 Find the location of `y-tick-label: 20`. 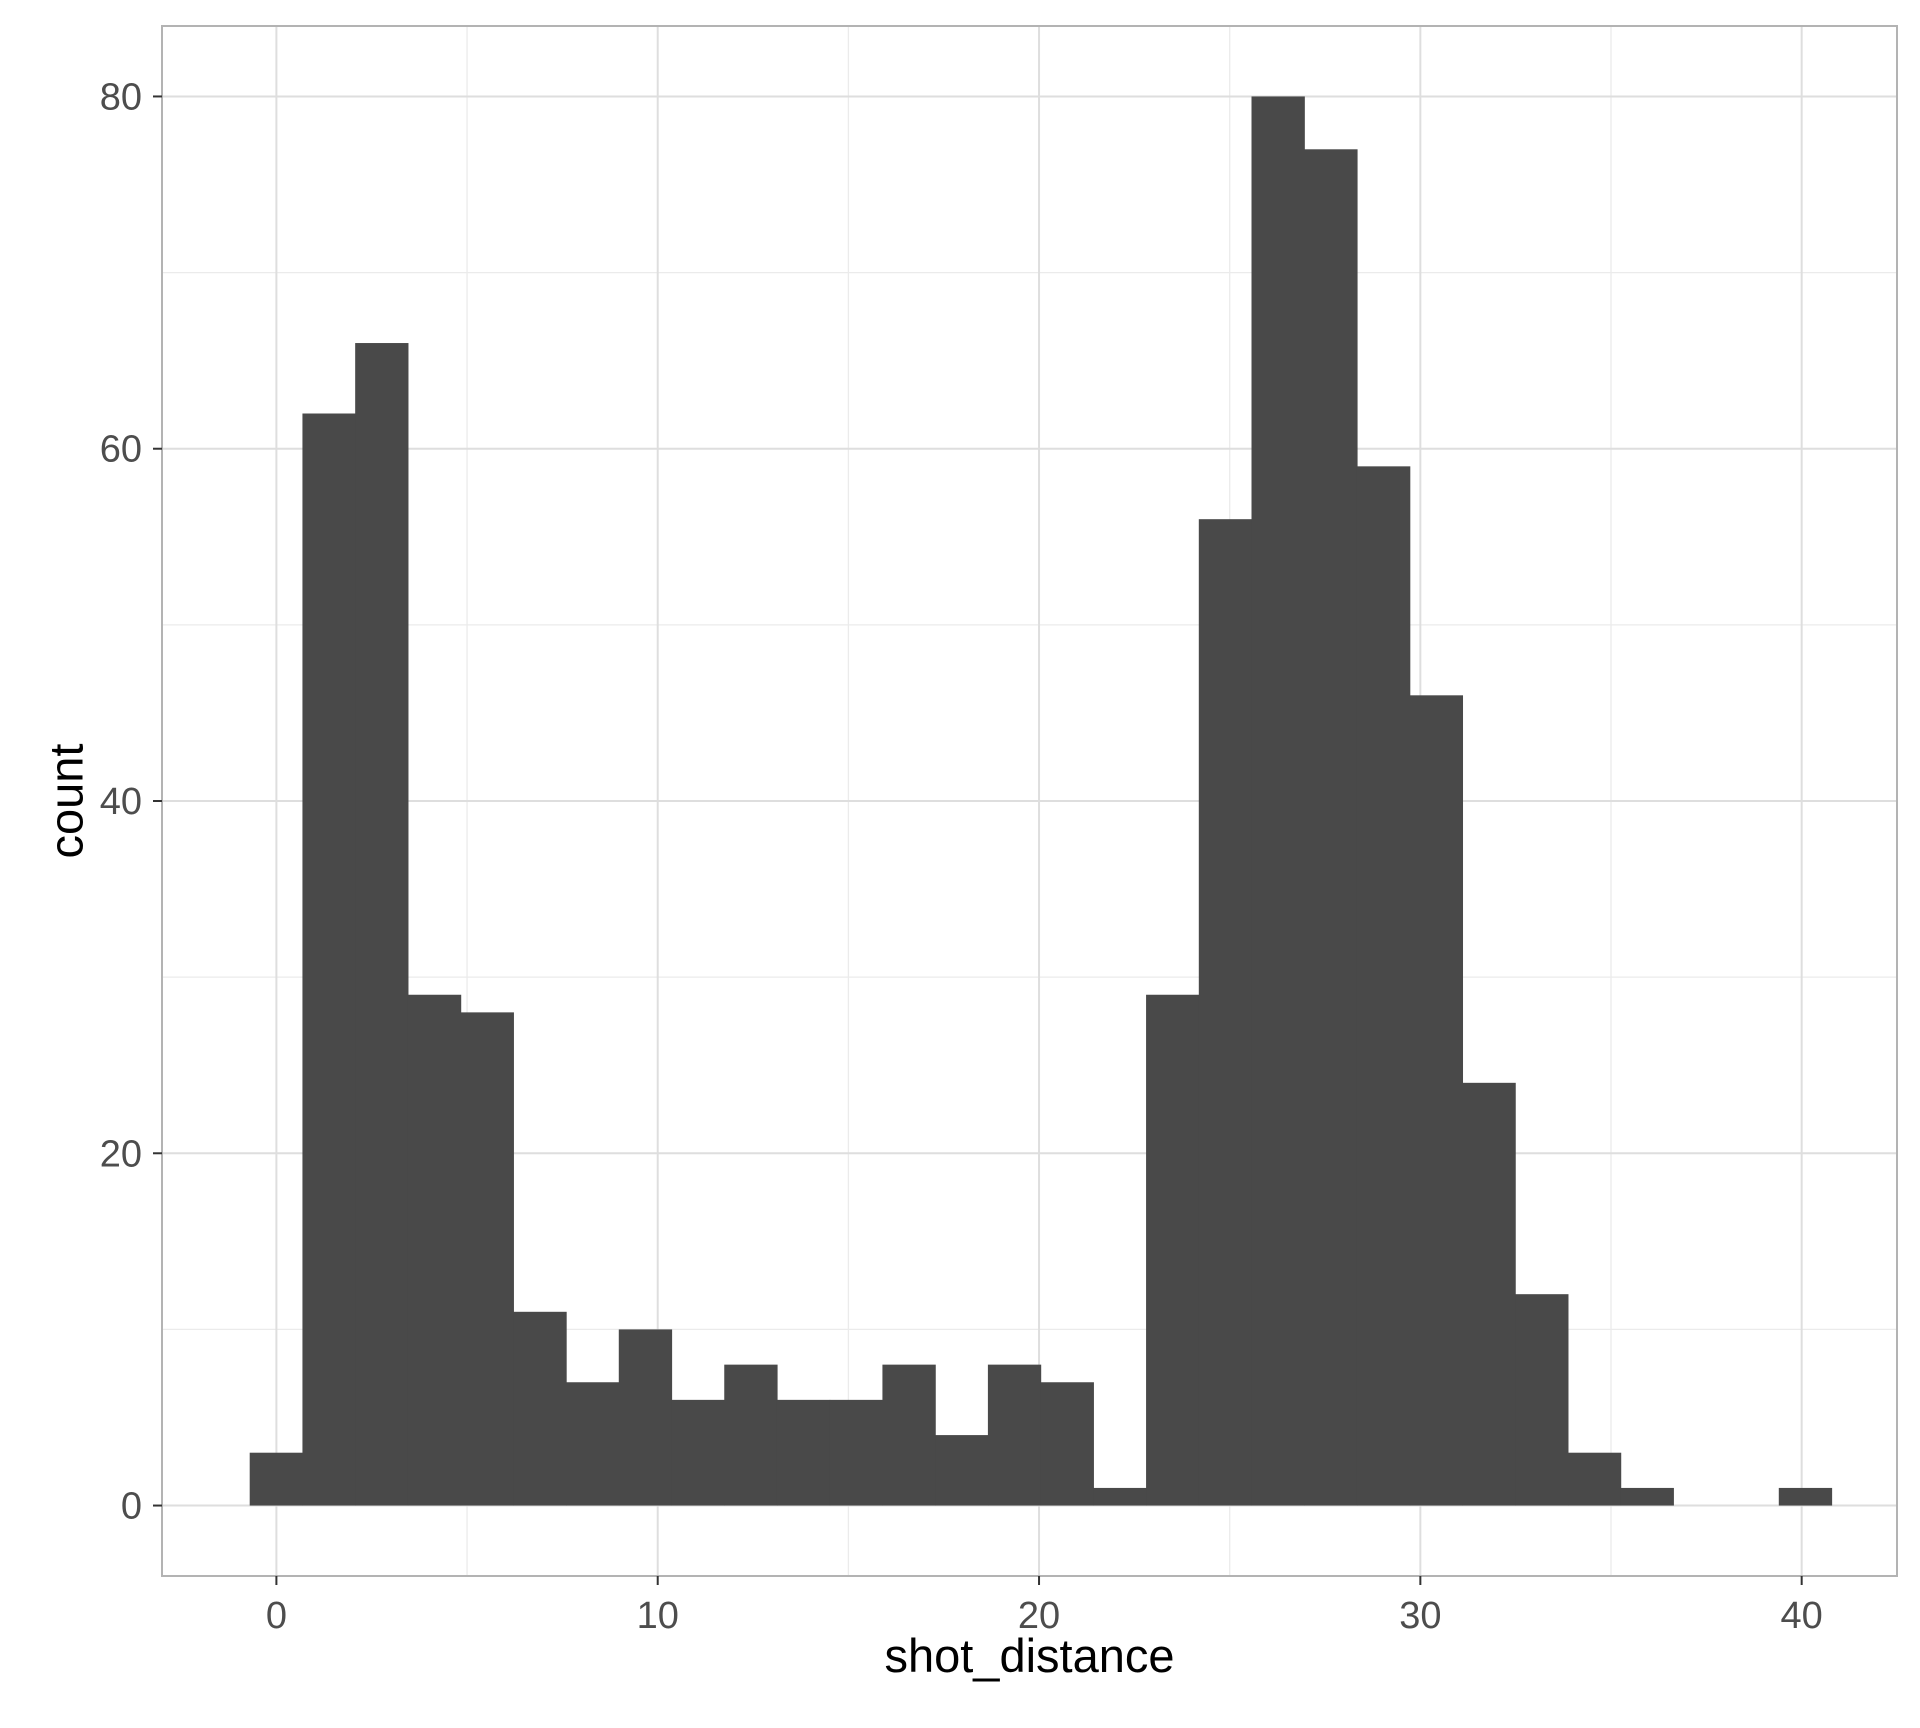

y-tick-label: 20 is located at coordinates (121, 1154).